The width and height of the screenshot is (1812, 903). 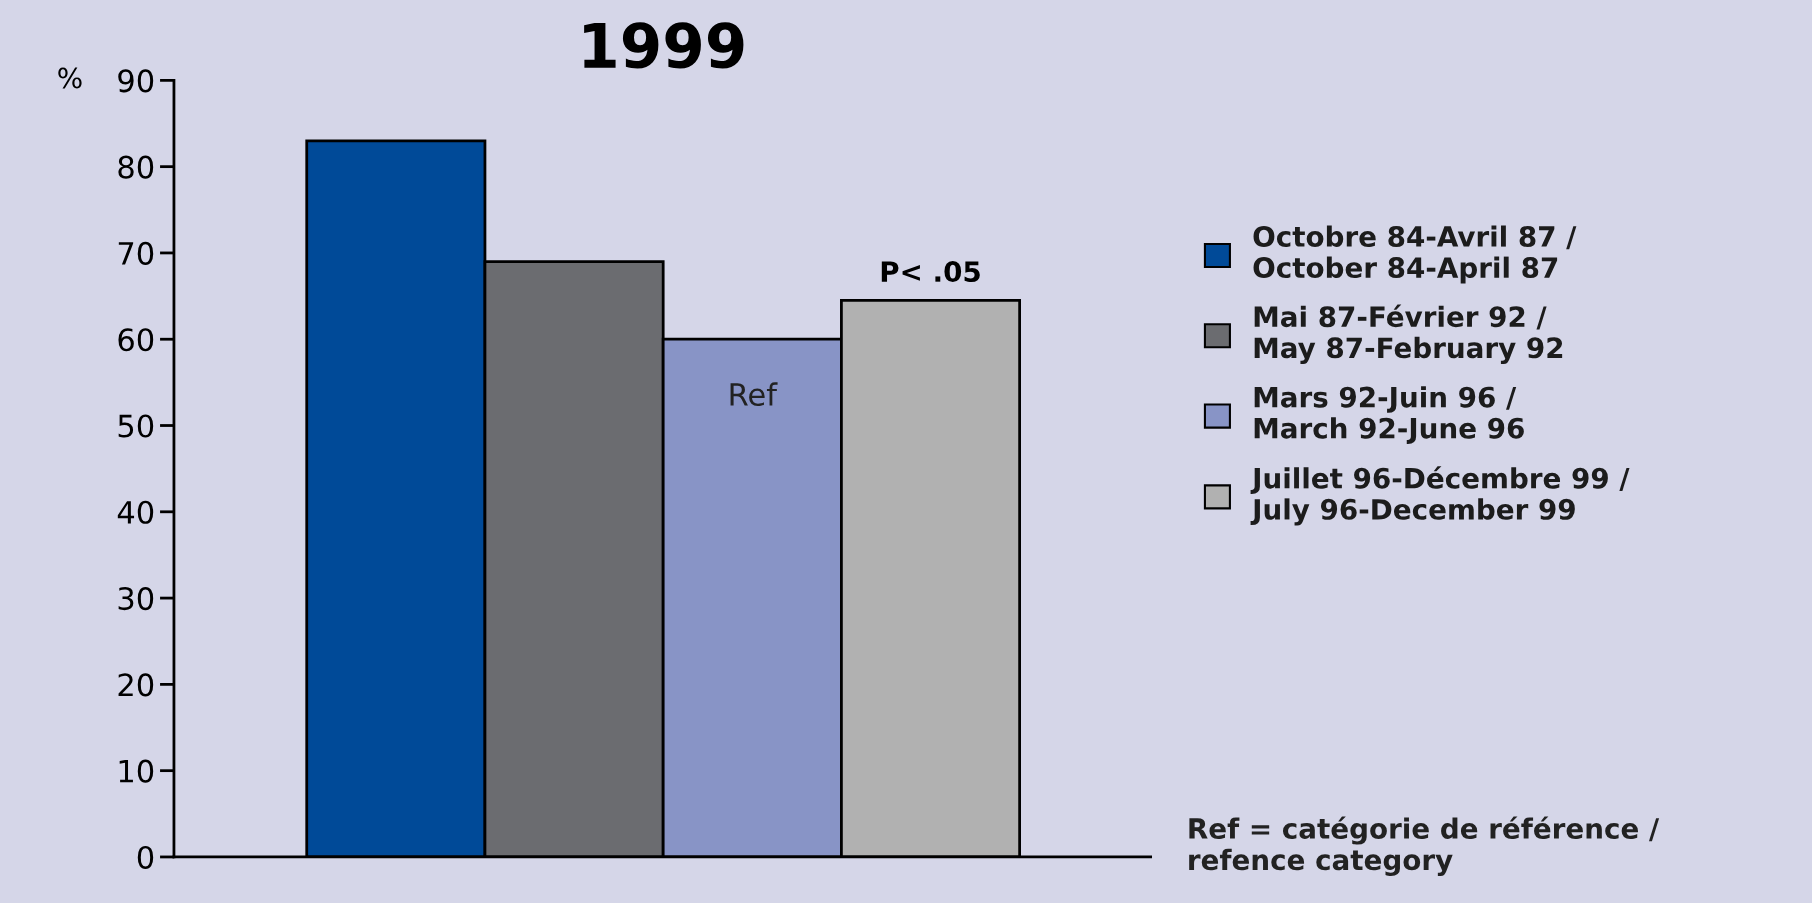 I want to click on y-tick-label: 70, so click(x=136, y=253).